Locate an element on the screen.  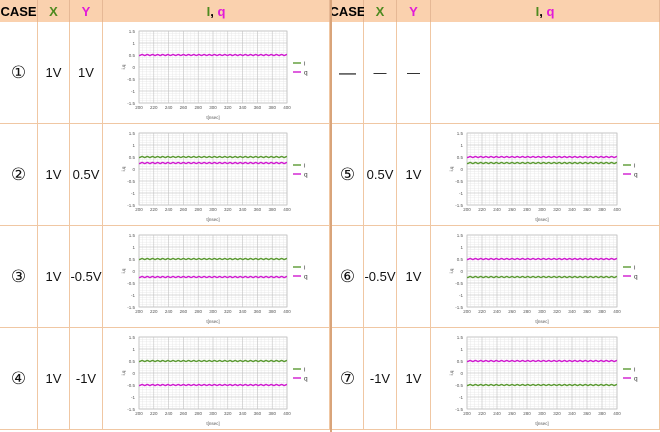
y-value-cell: — is located at coordinates (414, 73).